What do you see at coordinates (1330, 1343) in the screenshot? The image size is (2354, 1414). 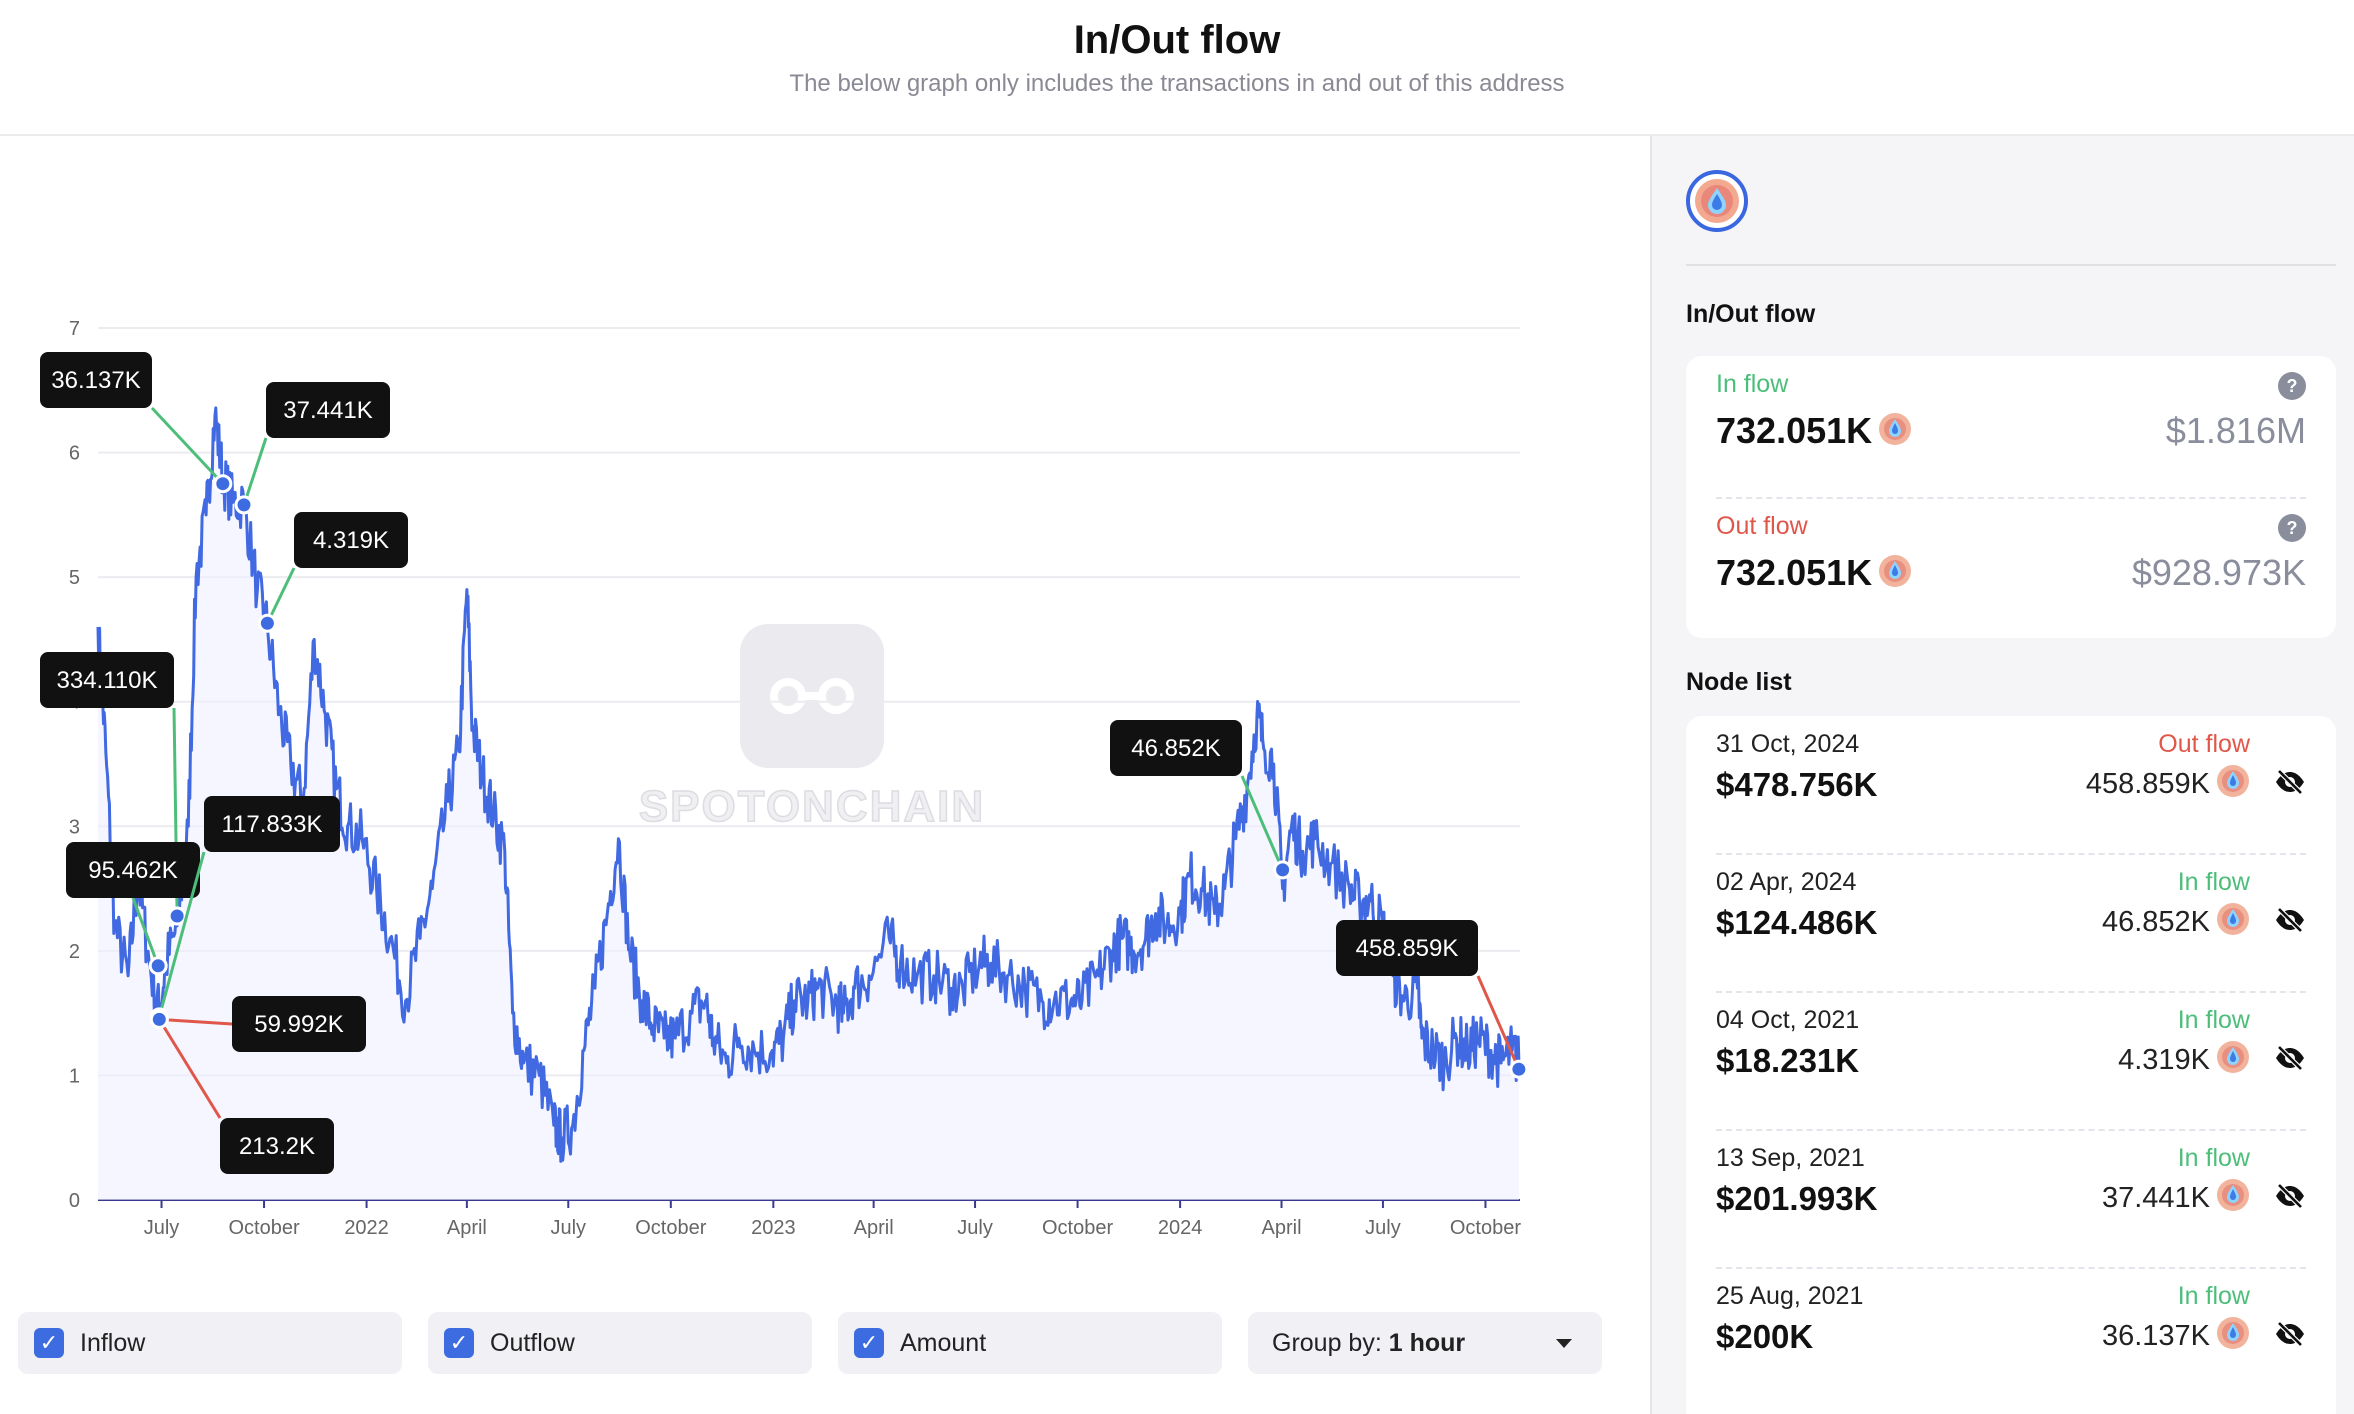 I see `group-by-label: Group by:` at bounding box center [1330, 1343].